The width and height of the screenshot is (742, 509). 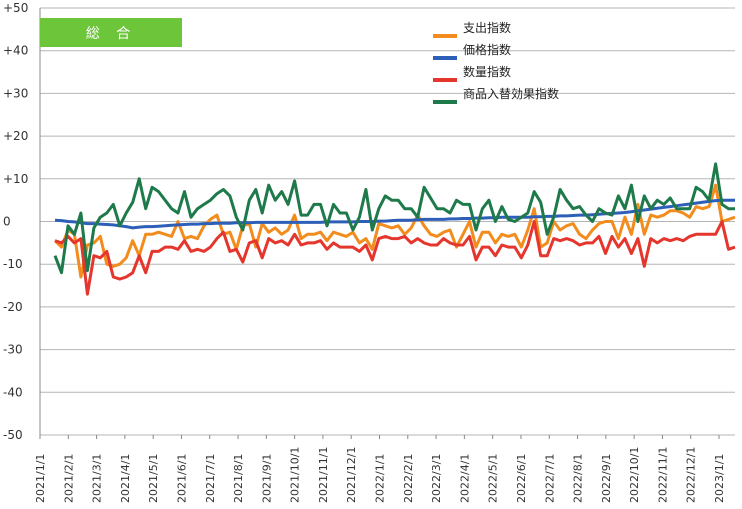 I want to click on y-tick-label: +20, so click(x=15, y=136).